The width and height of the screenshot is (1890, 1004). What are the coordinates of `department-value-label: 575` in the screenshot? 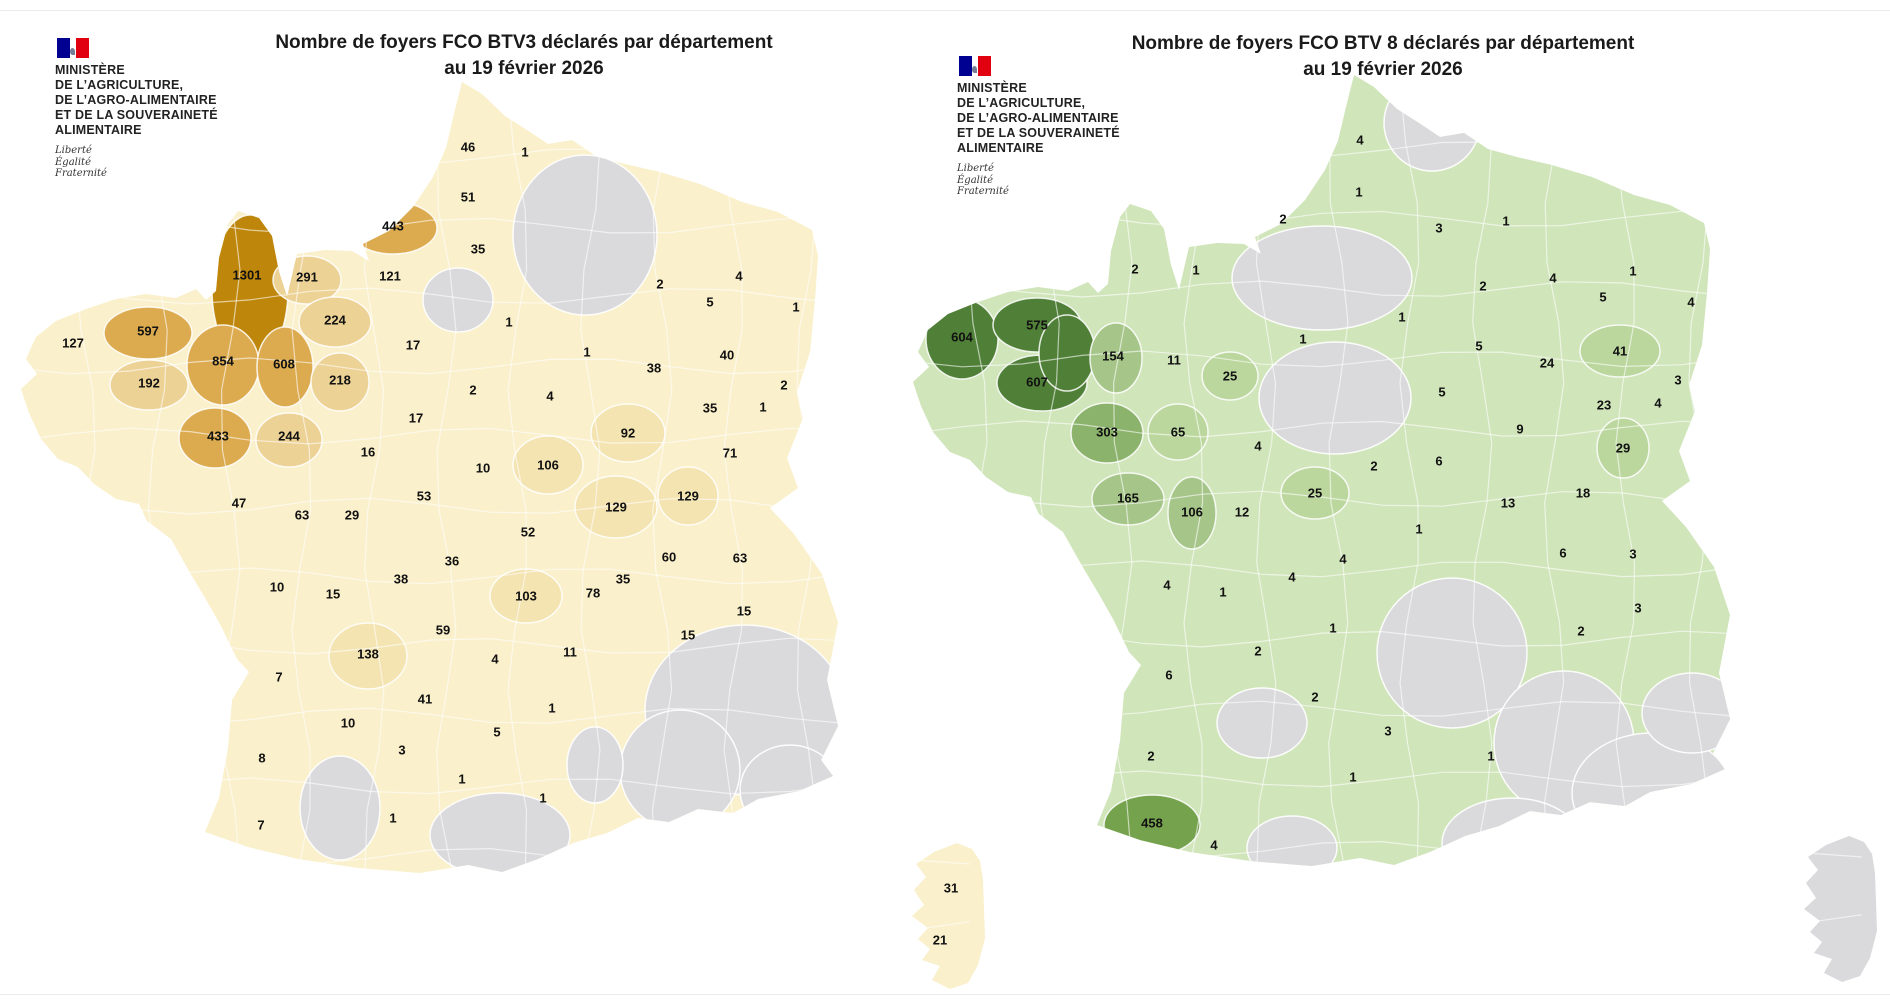 It's located at (1037, 325).